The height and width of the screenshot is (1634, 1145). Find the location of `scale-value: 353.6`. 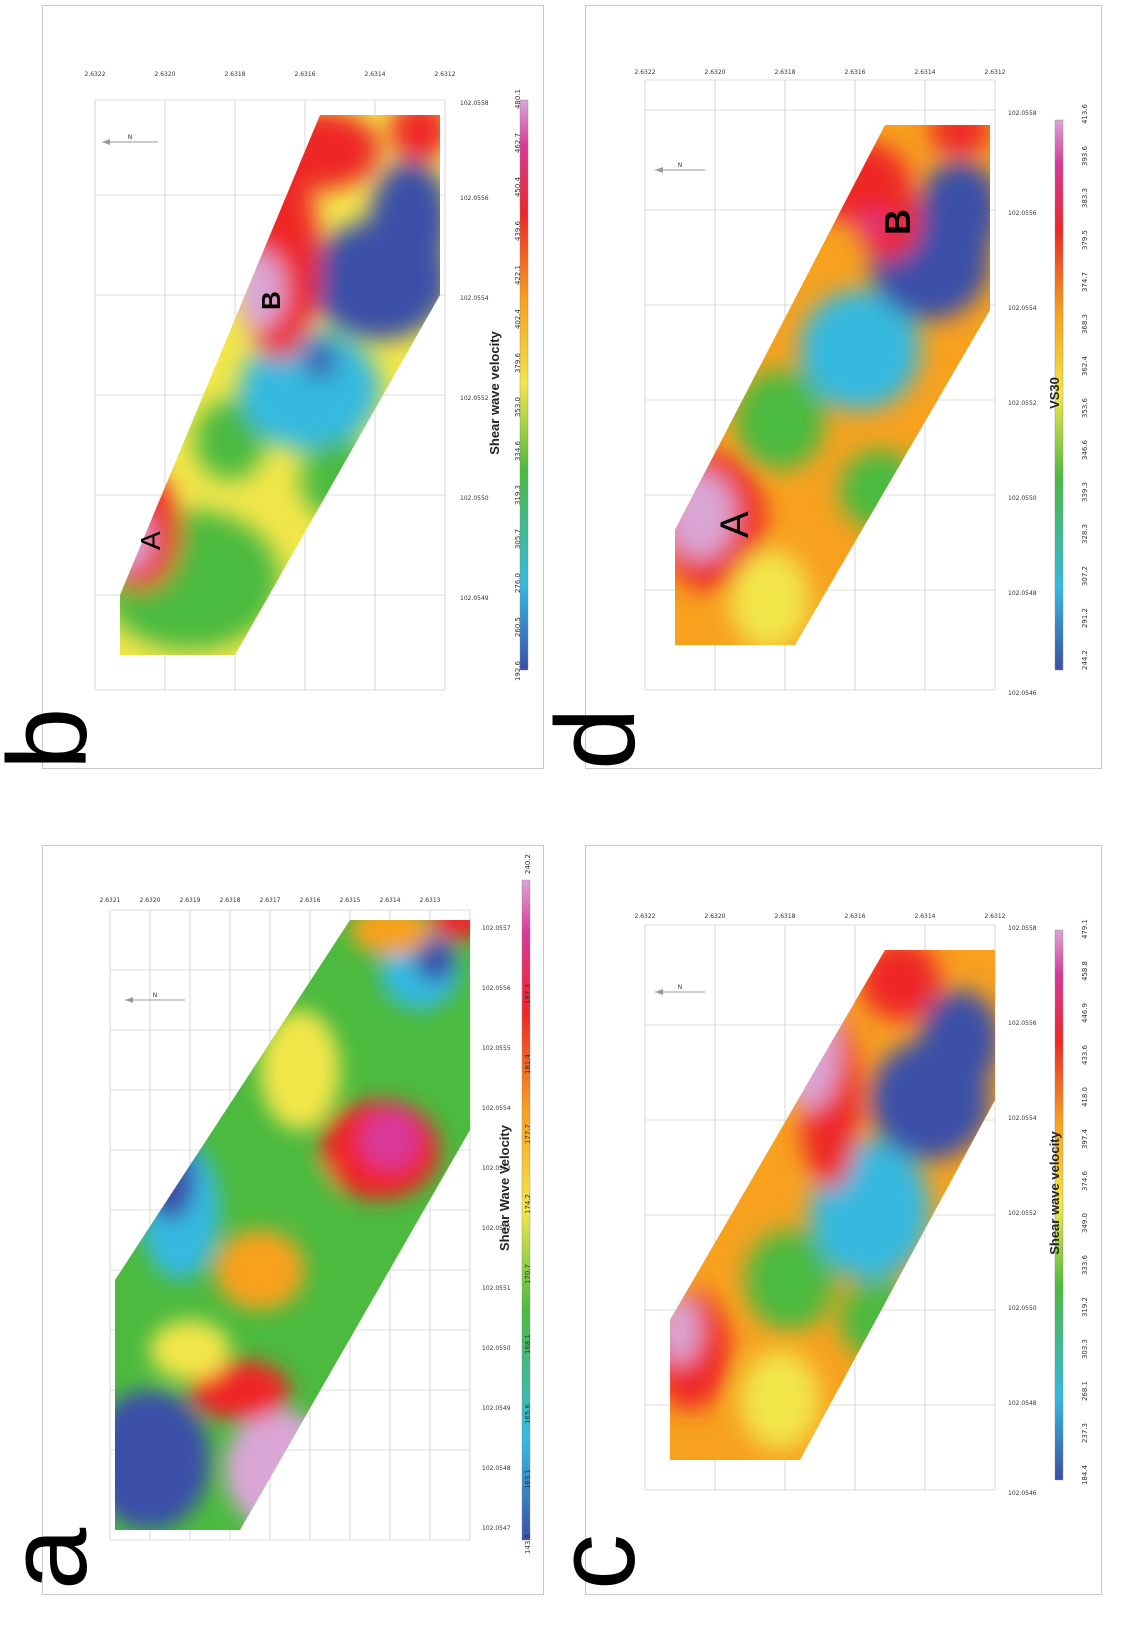

scale-value: 353.6 is located at coordinates (1085, 408).